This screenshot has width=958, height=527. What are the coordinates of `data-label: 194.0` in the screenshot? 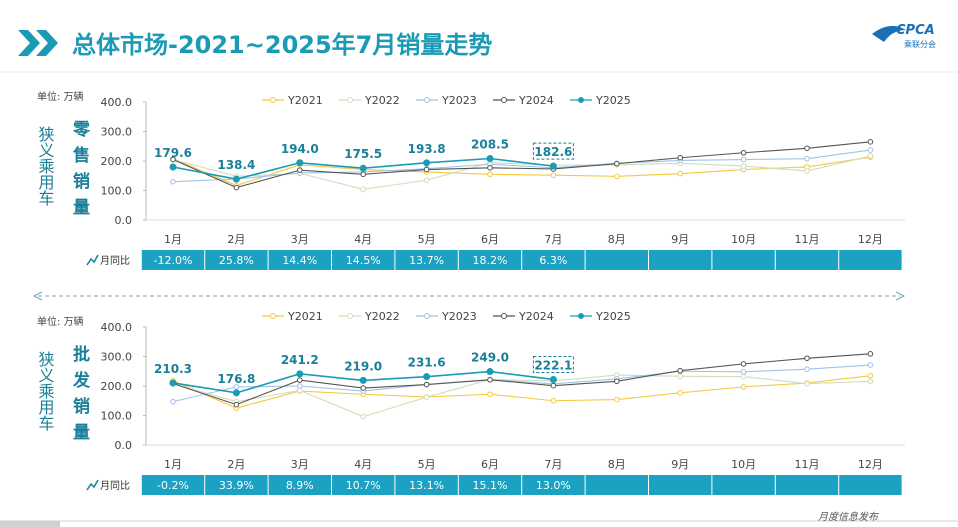 It's located at (300, 149).